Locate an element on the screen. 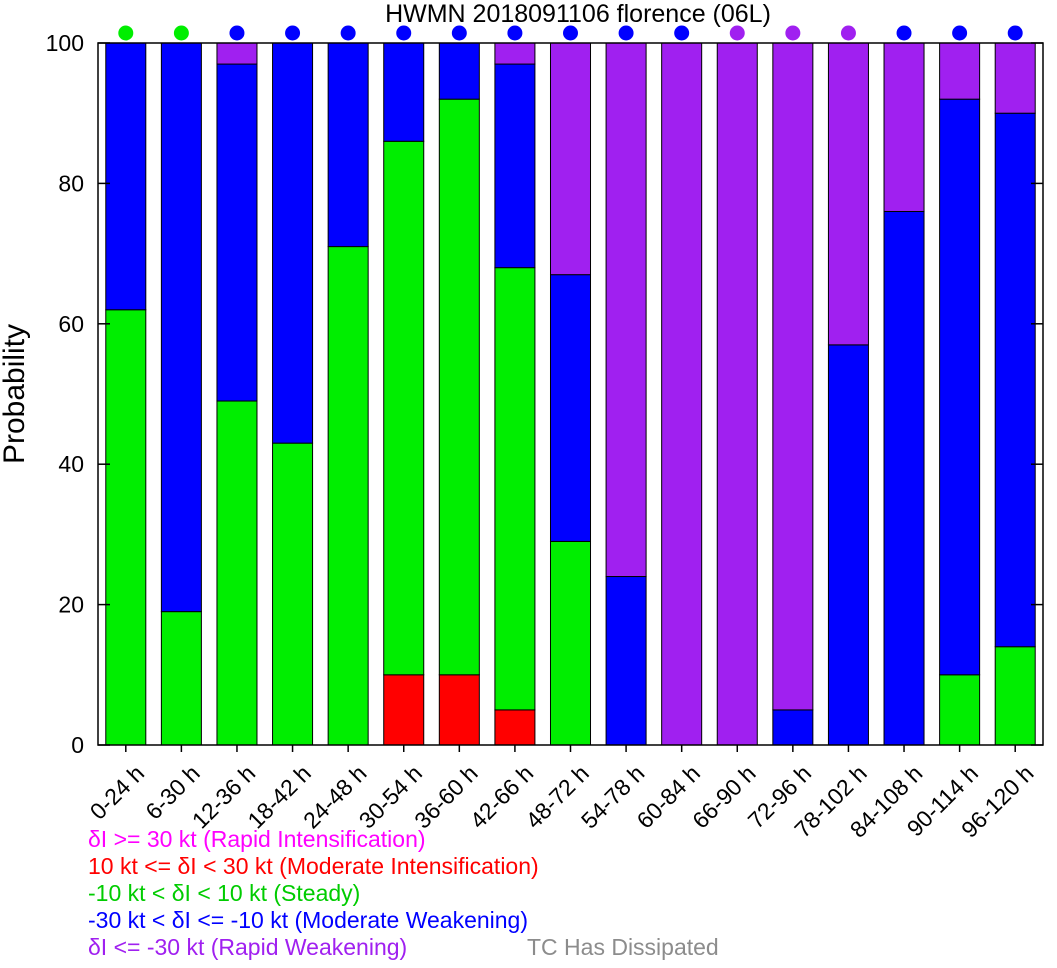  chart-title: HWMN 2018091106 florence (06L) is located at coordinates (578, 14).